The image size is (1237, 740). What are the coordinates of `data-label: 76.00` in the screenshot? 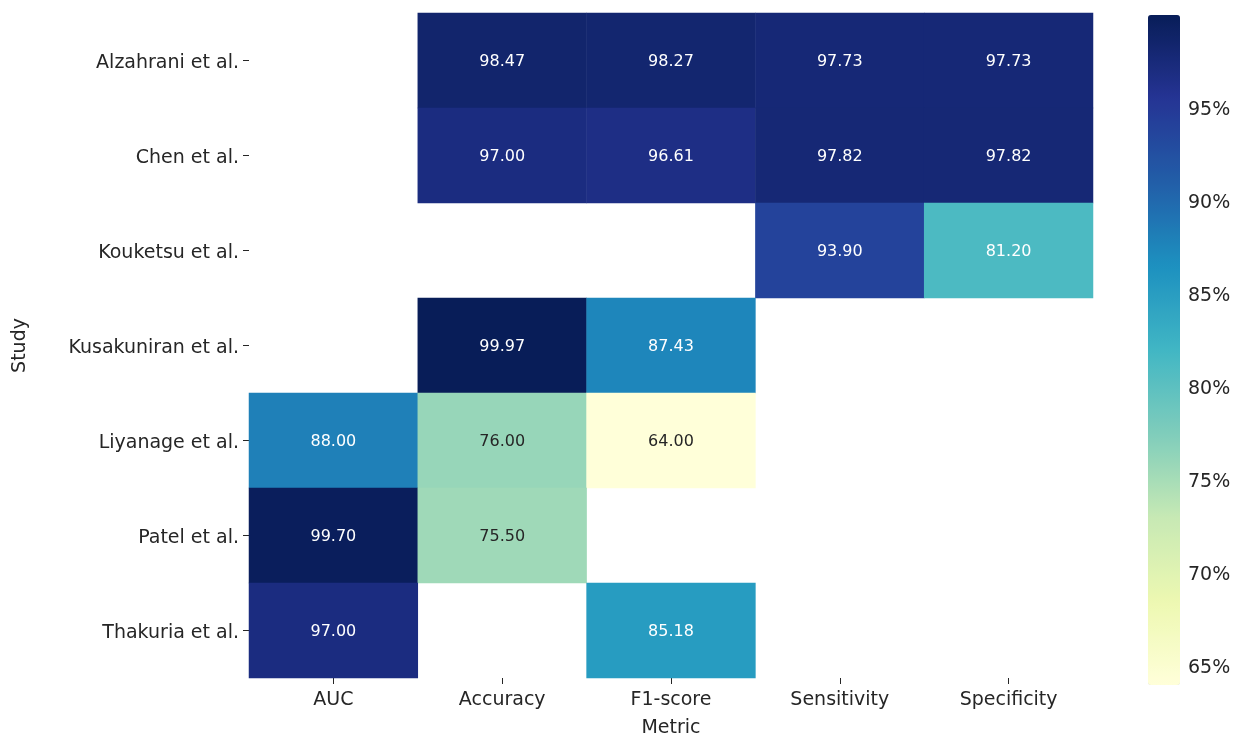 It's located at (502, 440).